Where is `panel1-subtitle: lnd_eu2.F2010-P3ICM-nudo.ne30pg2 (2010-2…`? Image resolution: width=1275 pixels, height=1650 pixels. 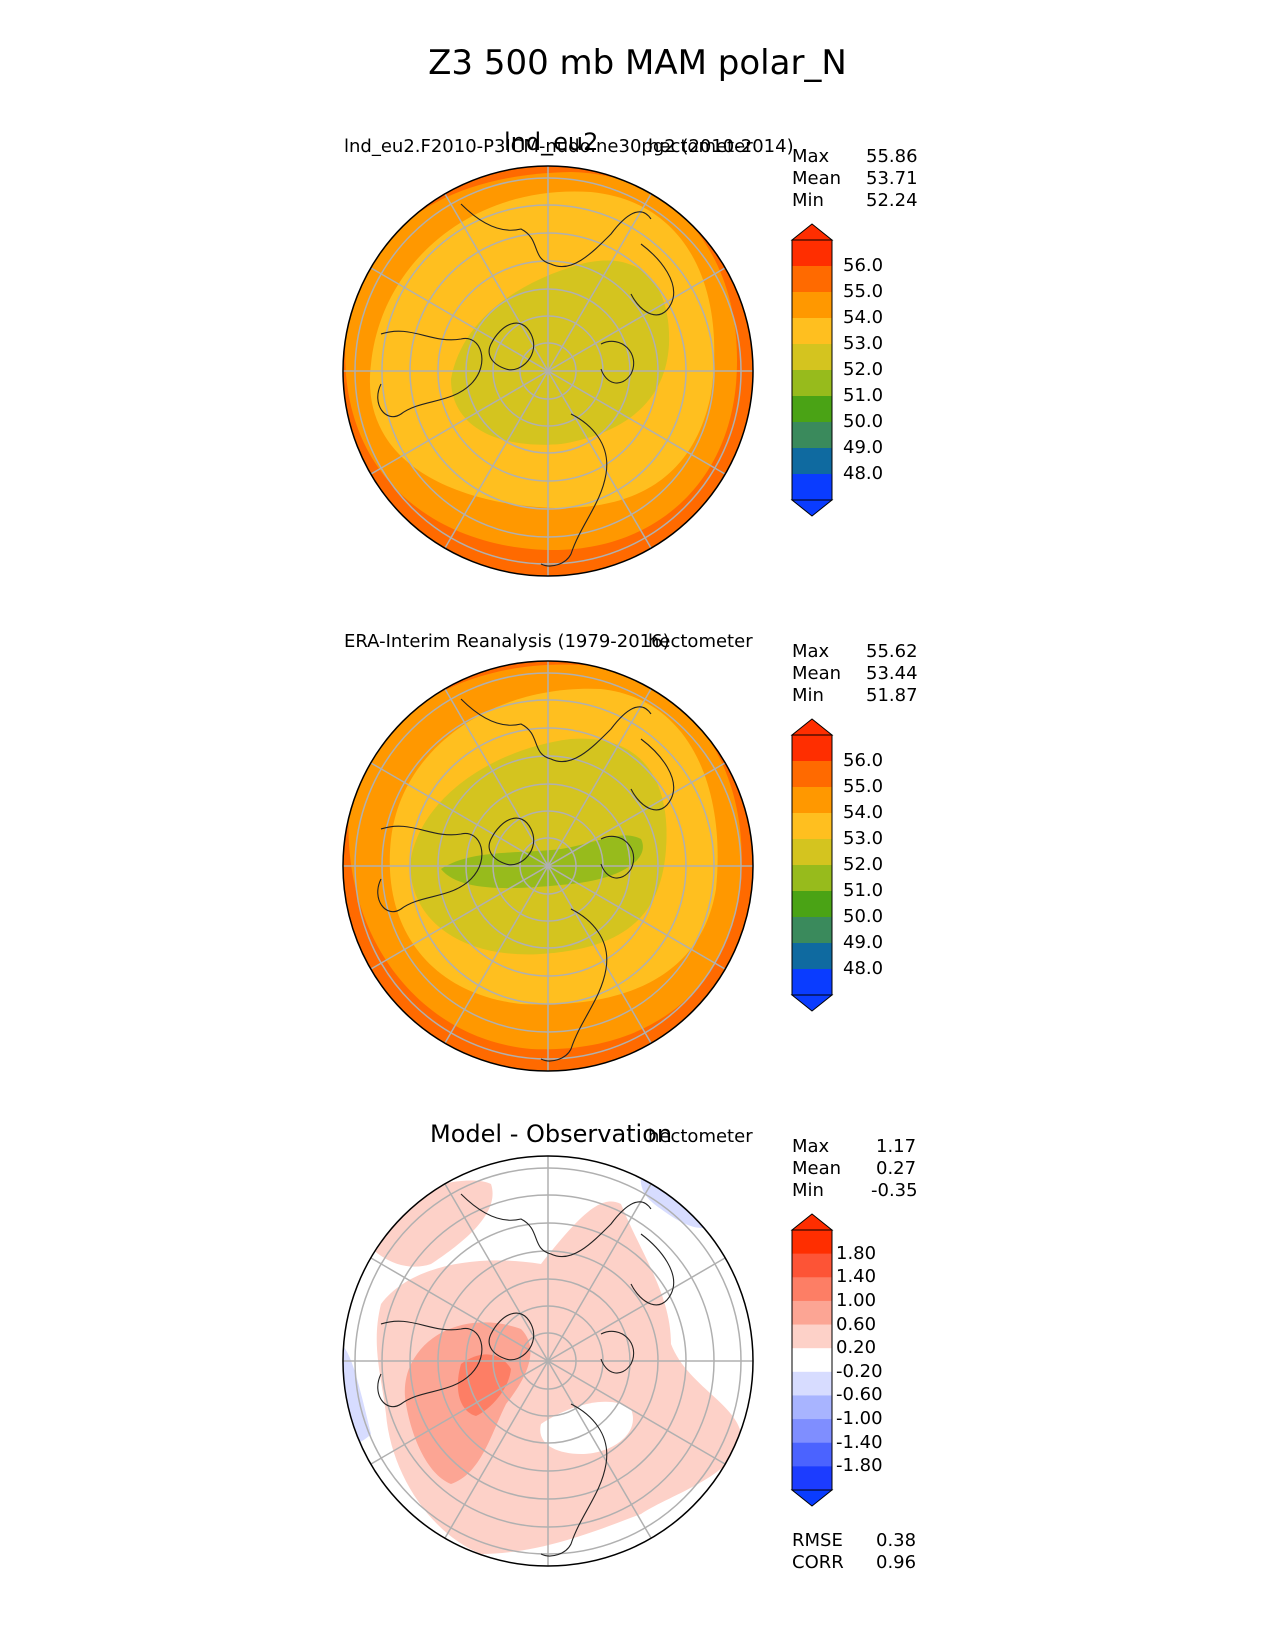 panel1-subtitle: lnd_eu2.F2010-P3ICM-nudo.ne30pg2 (2010-2… is located at coordinates (569, 146).